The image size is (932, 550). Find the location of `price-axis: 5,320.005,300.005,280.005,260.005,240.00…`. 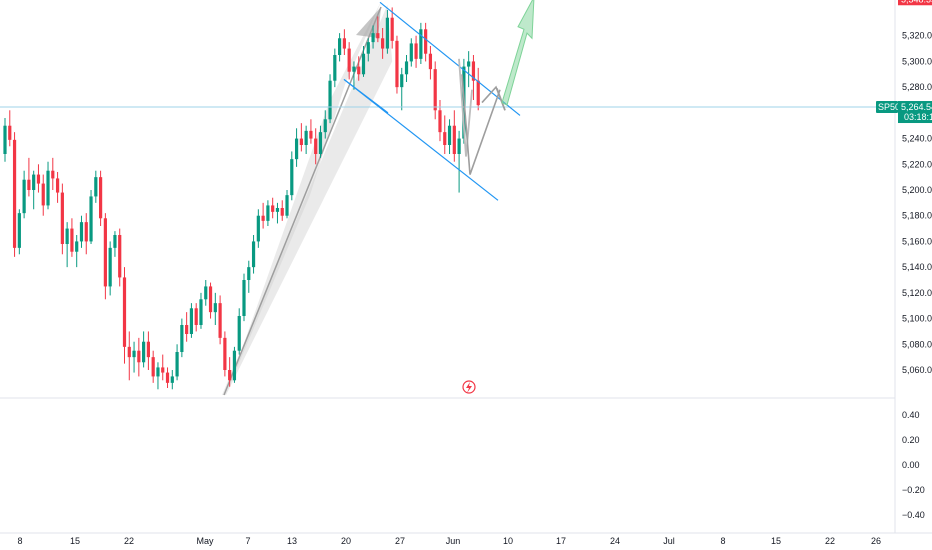

price-axis: 5,320.005,300.005,280.005,260.005,240.00… is located at coordinates (917, 203).